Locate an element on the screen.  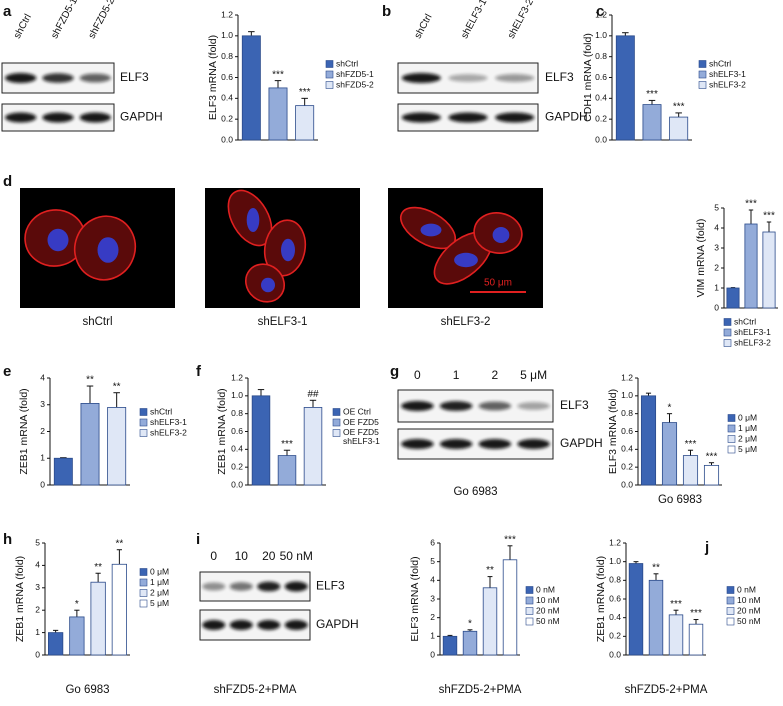
legend-label: shFZD5-2 is located at coordinates (355, 84).